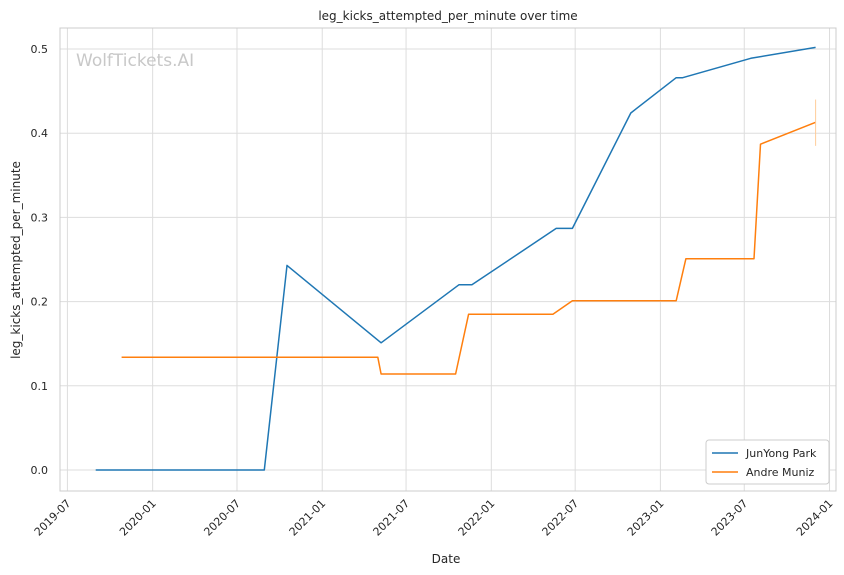  I want to click on x-tick-label: 2024-01, so click(815, 518).